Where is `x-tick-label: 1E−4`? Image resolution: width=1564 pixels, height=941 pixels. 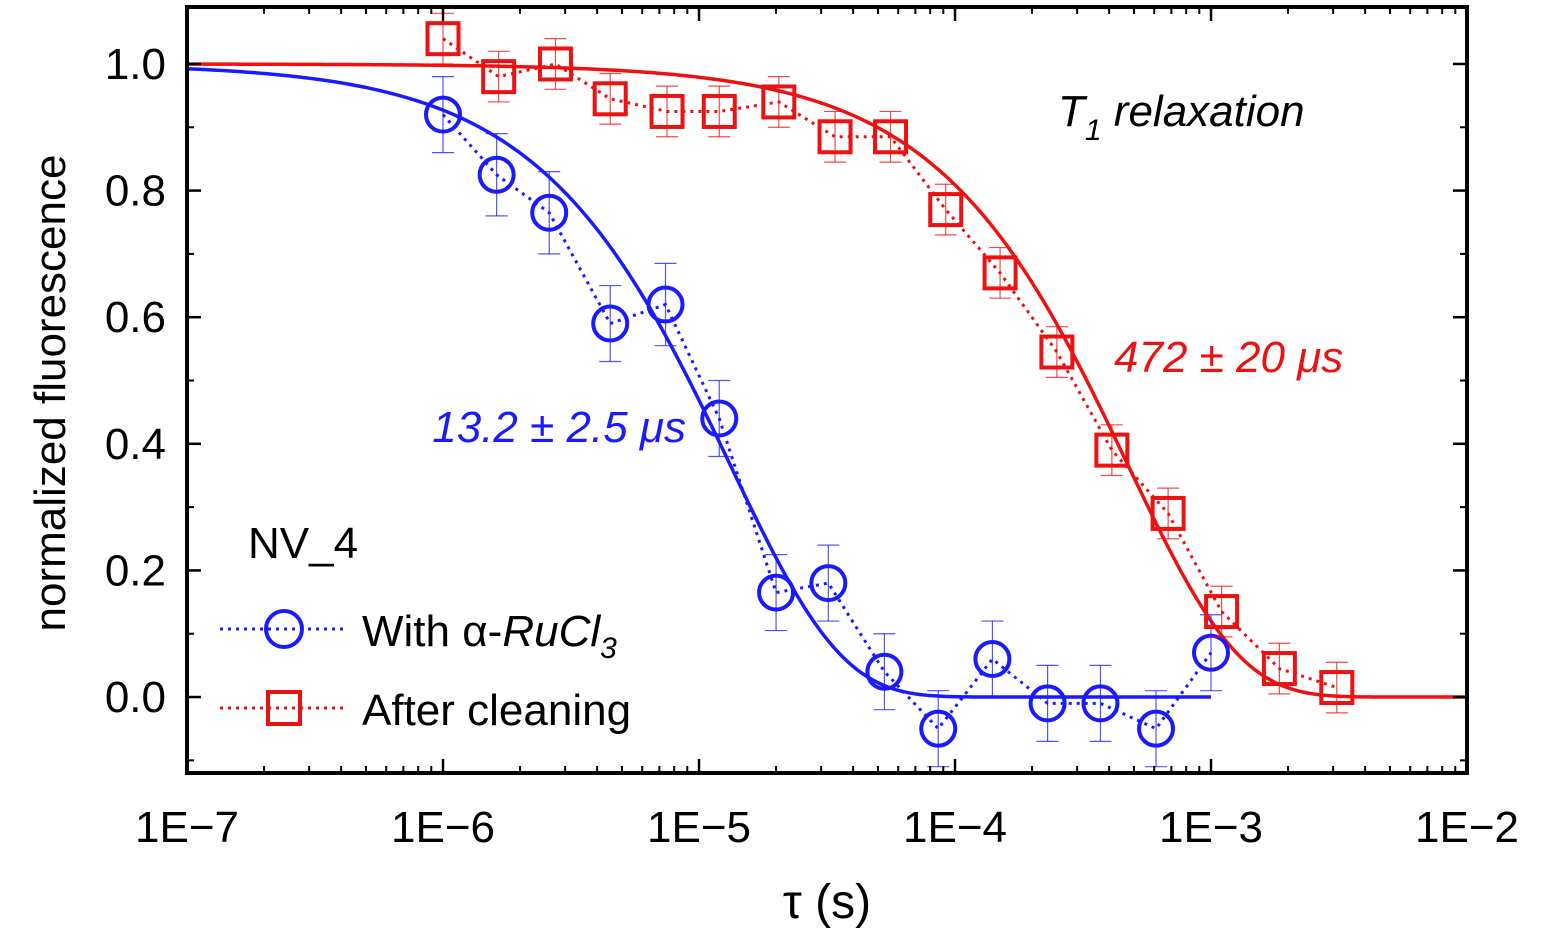
x-tick-label: 1E−4 is located at coordinates (955, 827).